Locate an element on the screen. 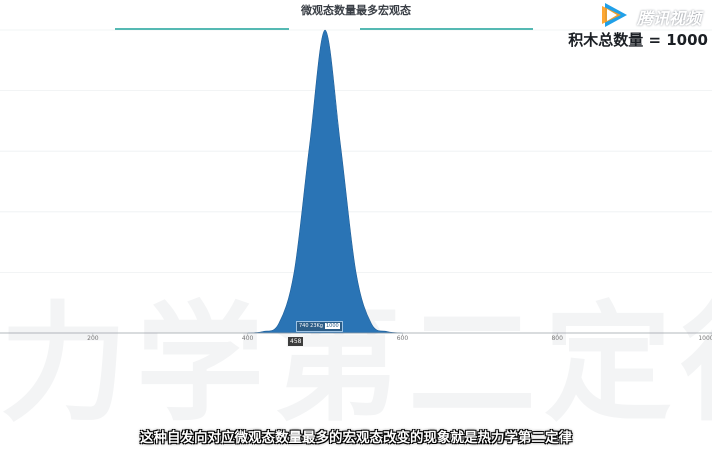 The width and height of the screenshot is (712, 449). x-tick-label: 400 is located at coordinates (248, 338).